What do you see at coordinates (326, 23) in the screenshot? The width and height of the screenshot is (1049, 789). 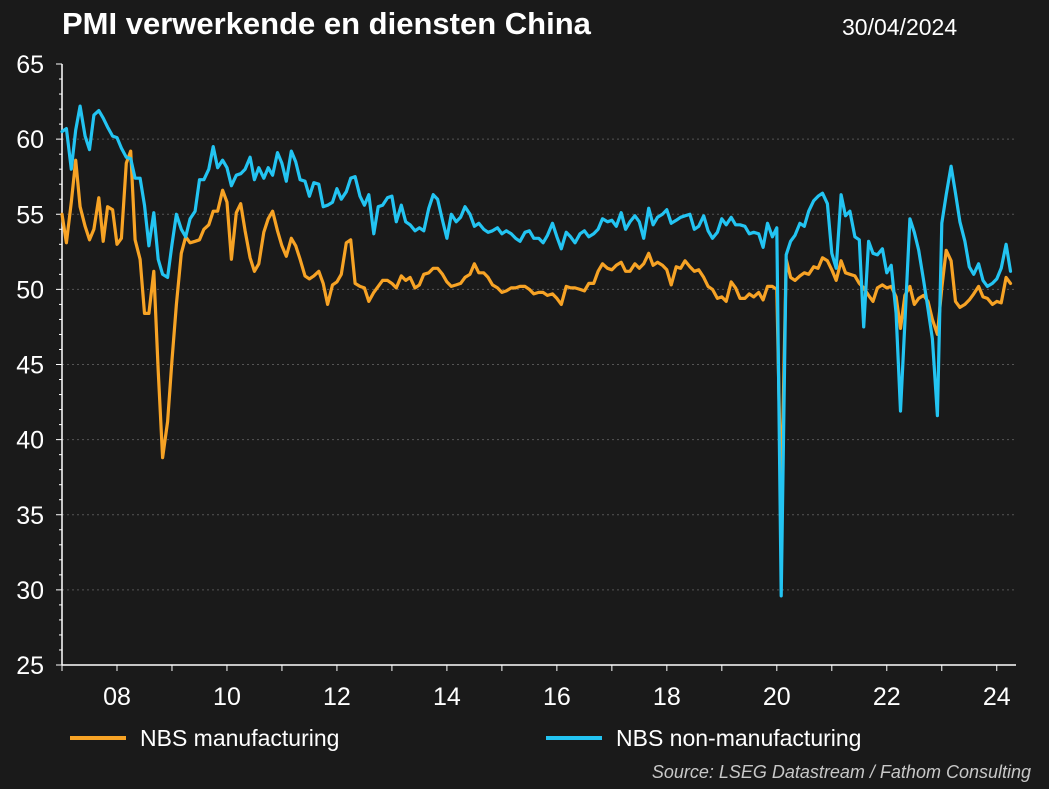 I see `chart-title: PMI verwerkende en diensten China` at bounding box center [326, 23].